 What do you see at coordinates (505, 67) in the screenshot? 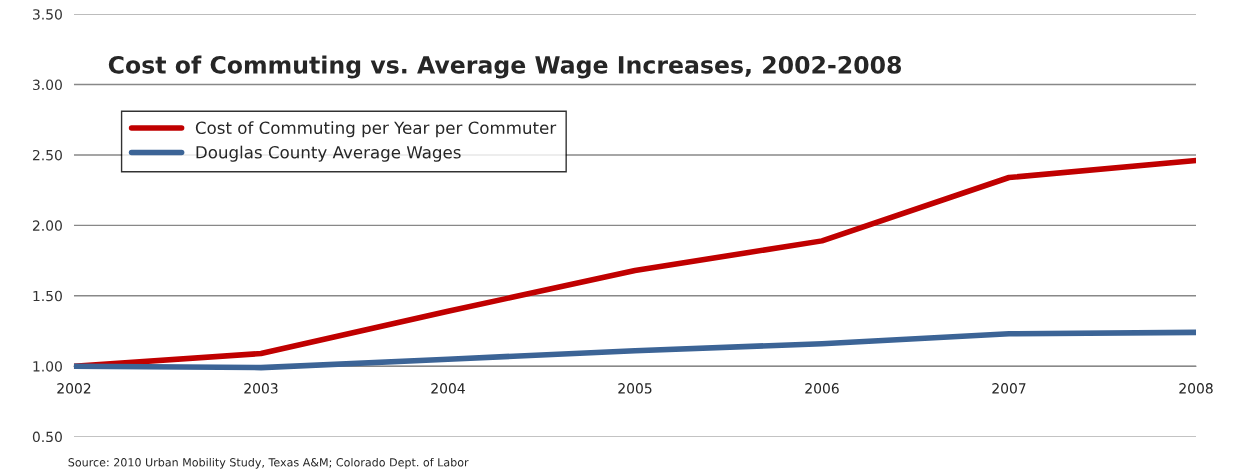
I see `text: Cost of Commuting vs. Average Wage Increases, 2002-2008` at bounding box center [505, 67].